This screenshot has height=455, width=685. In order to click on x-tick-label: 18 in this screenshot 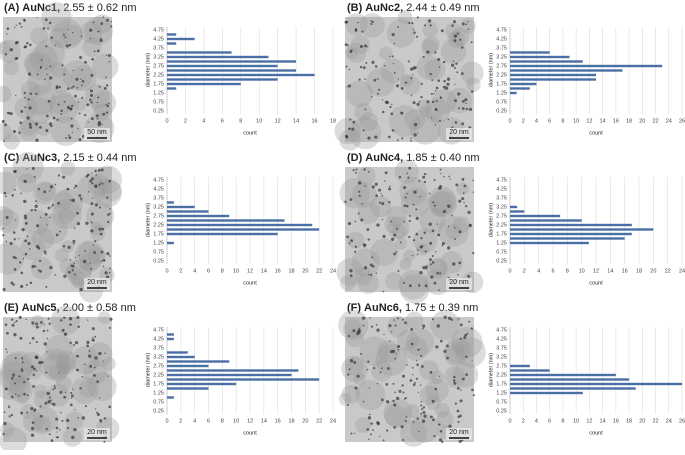, I will do `click(291, 271)`.